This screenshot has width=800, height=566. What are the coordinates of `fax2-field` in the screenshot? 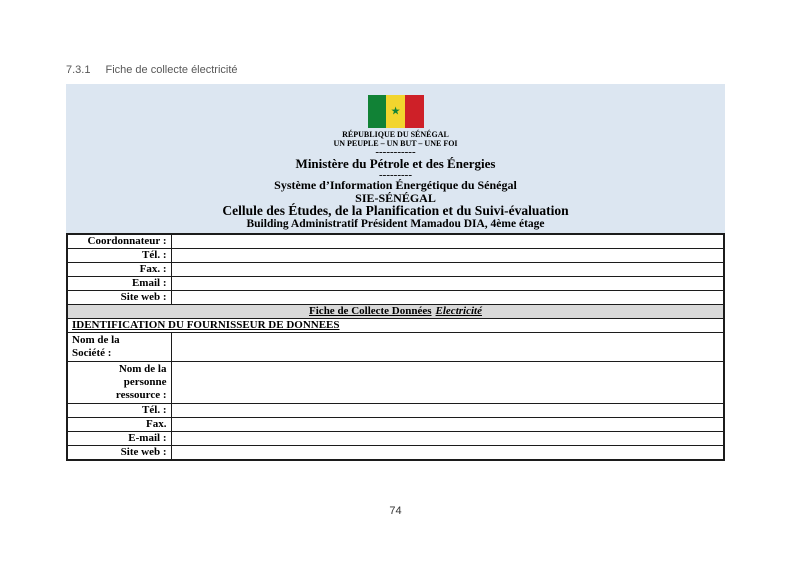 It's located at (447, 424).